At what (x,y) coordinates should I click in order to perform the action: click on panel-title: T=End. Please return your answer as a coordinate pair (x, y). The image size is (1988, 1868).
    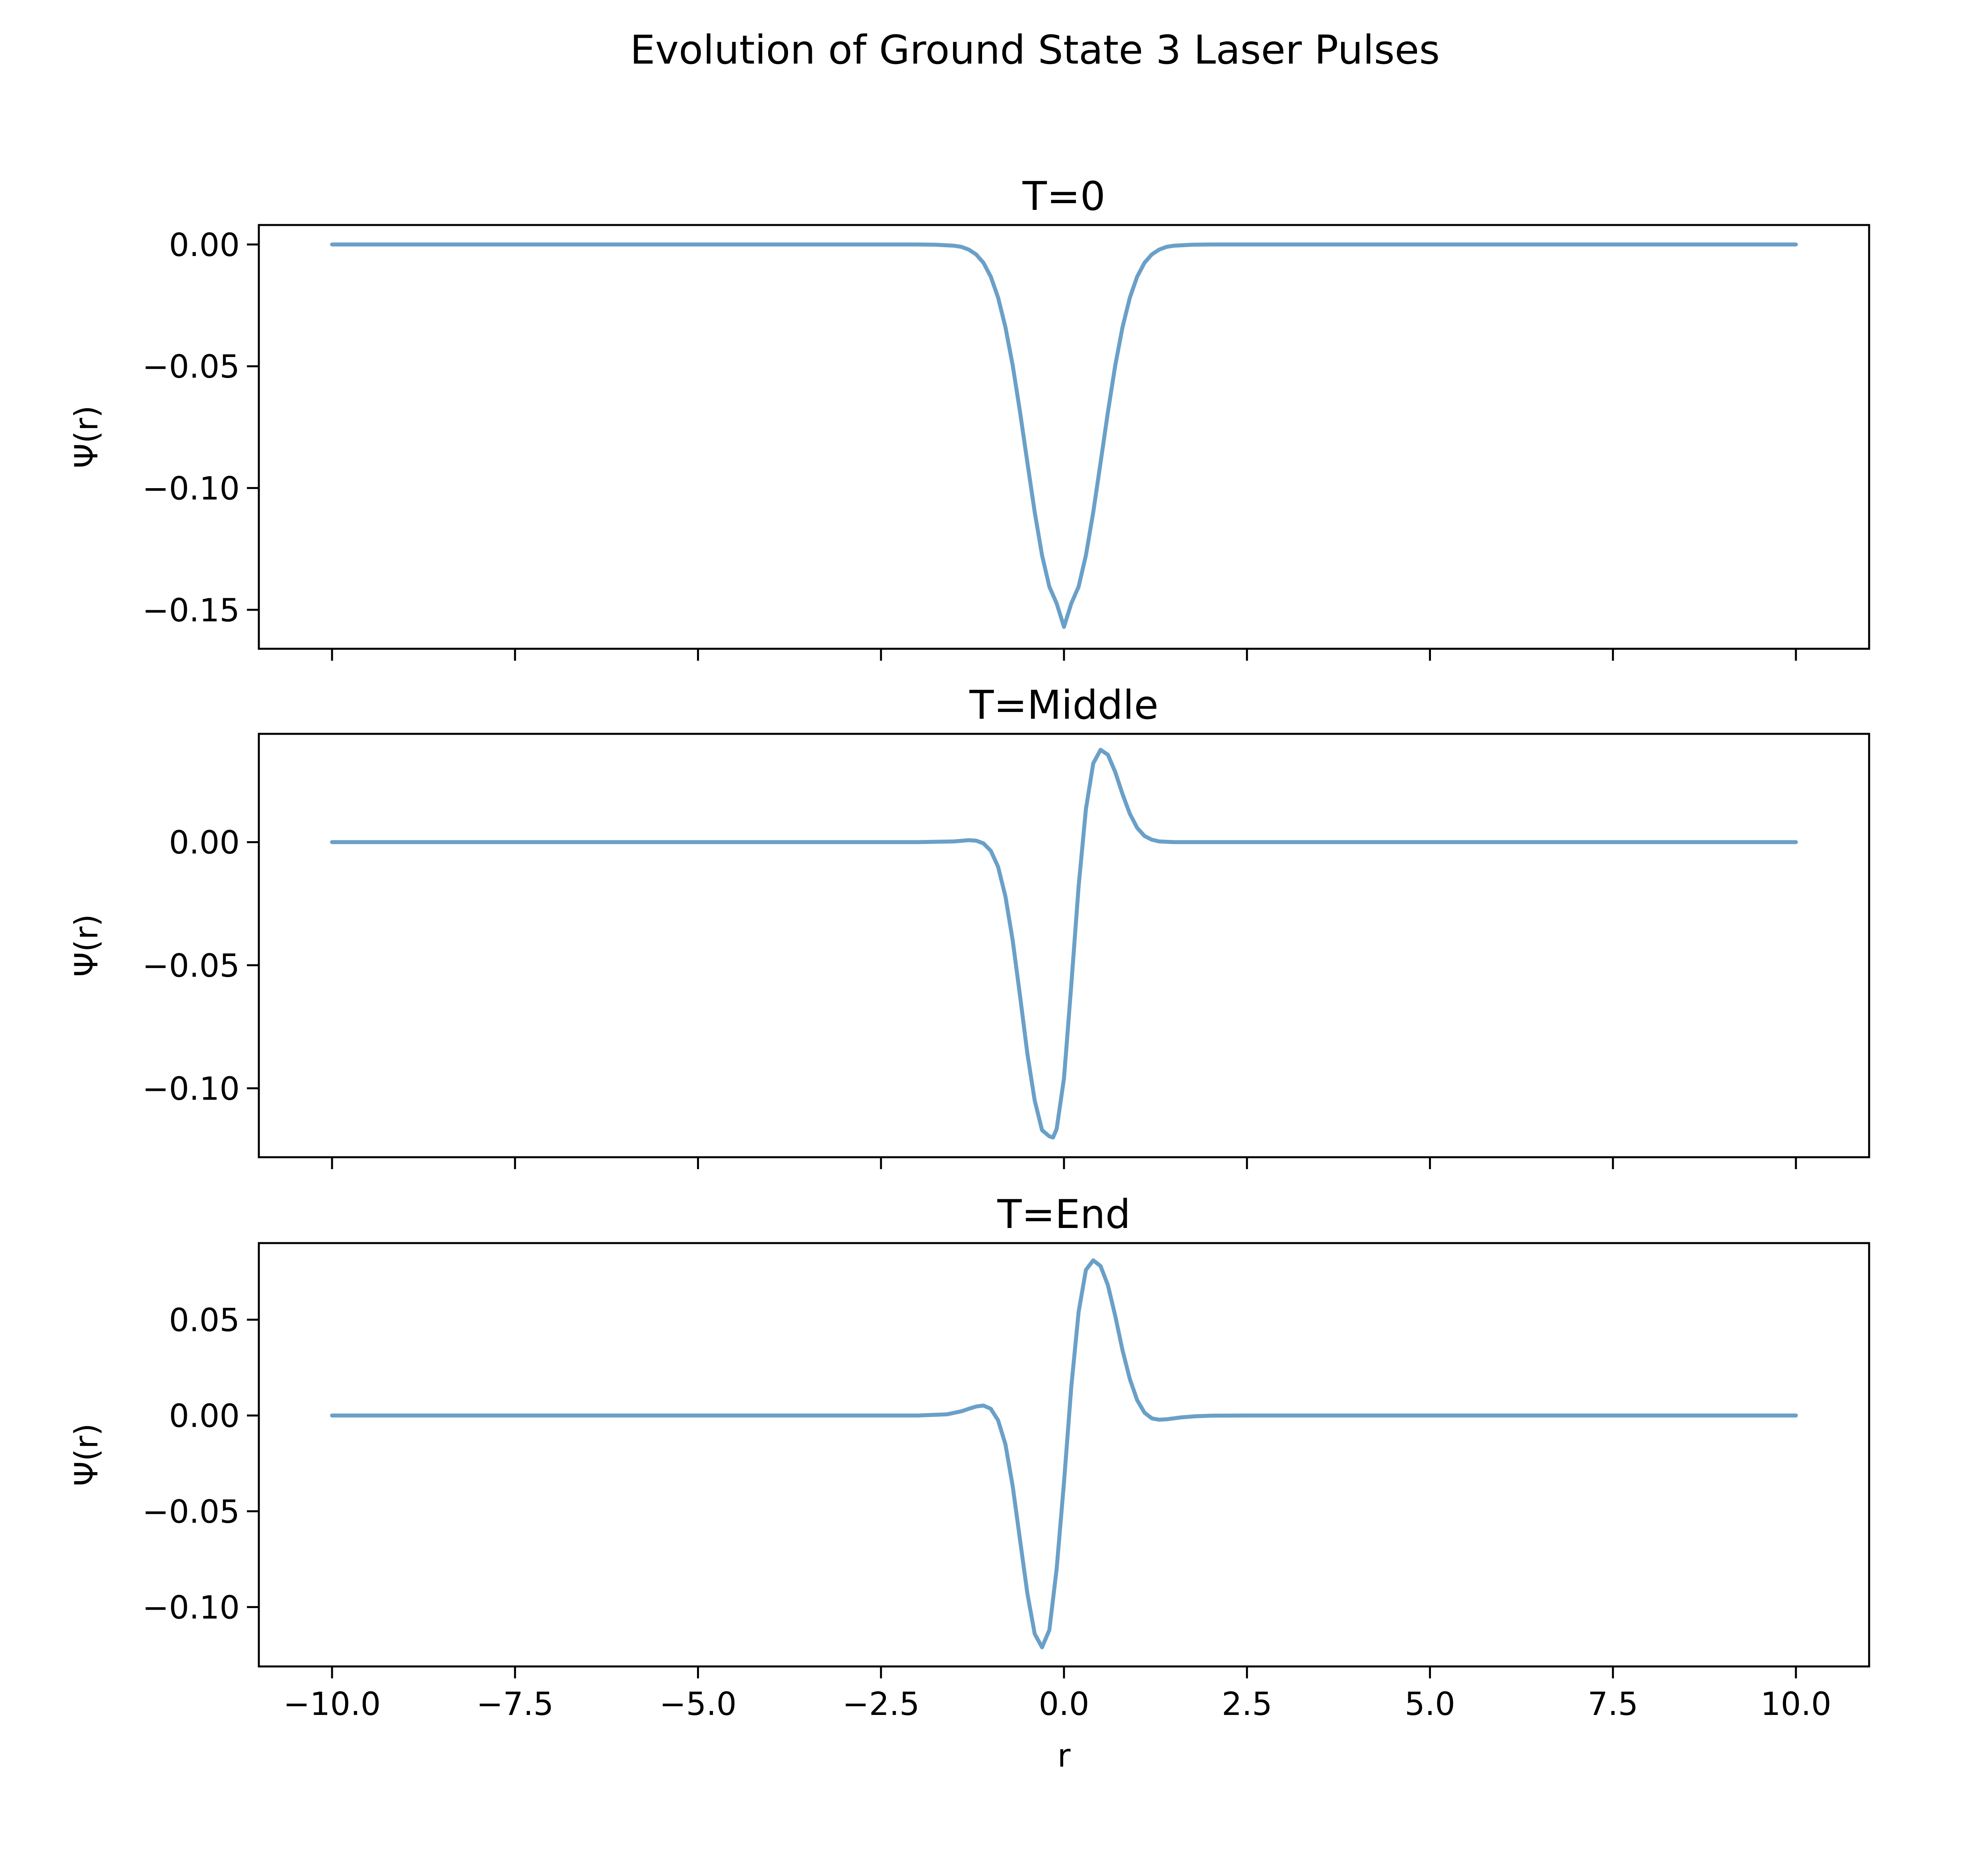
    Looking at the image, I should click on (1064, 1214).